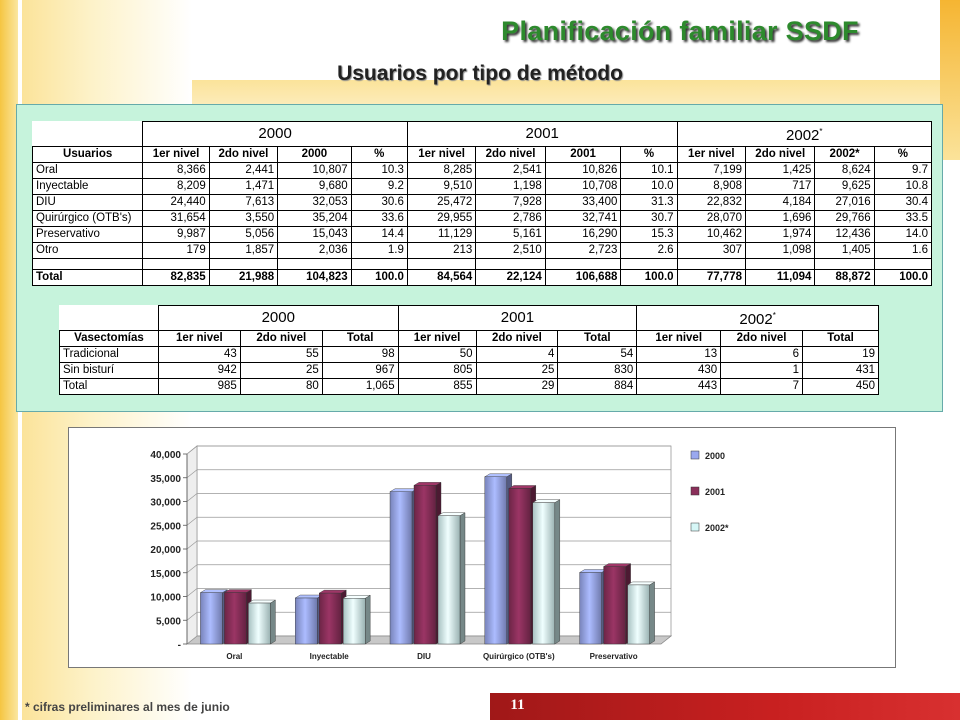 This screenshot has height=720, width=960. I want to click on table-cell: 27,016, so click(844, 202).